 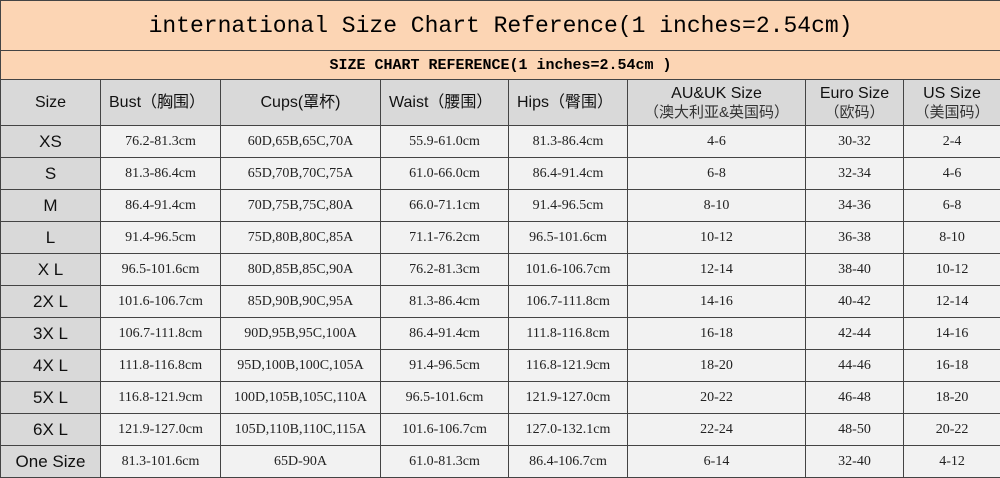 I want to click on cell-waist: 61.0-66.0cm, so click(x=445, y=174).